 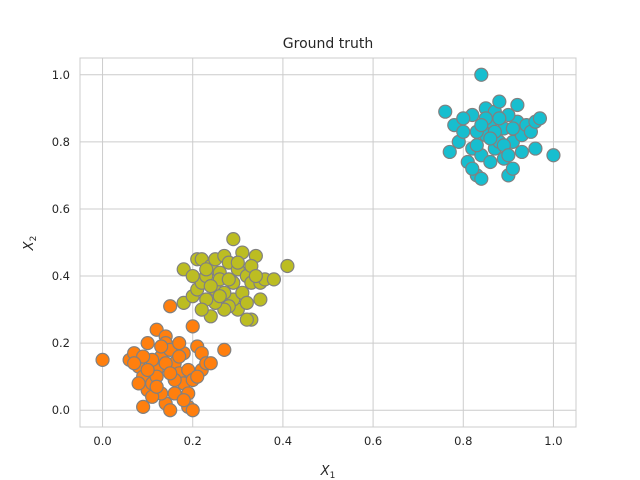 I want to click on y-tick-labels: 0.0 0.2 0.4 0.6 0.8 1.0, so click(x=61, y=242).